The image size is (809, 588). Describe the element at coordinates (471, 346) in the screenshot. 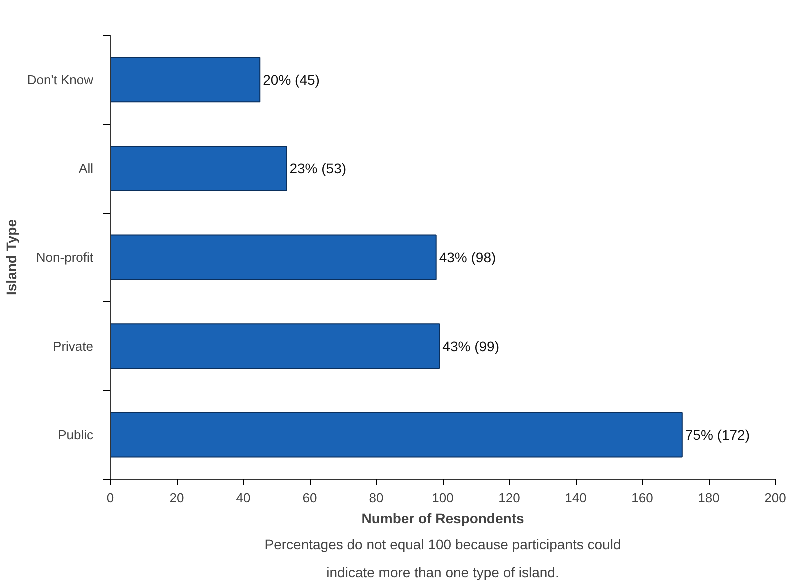

I see `data-label: 43% (99)` at that location.